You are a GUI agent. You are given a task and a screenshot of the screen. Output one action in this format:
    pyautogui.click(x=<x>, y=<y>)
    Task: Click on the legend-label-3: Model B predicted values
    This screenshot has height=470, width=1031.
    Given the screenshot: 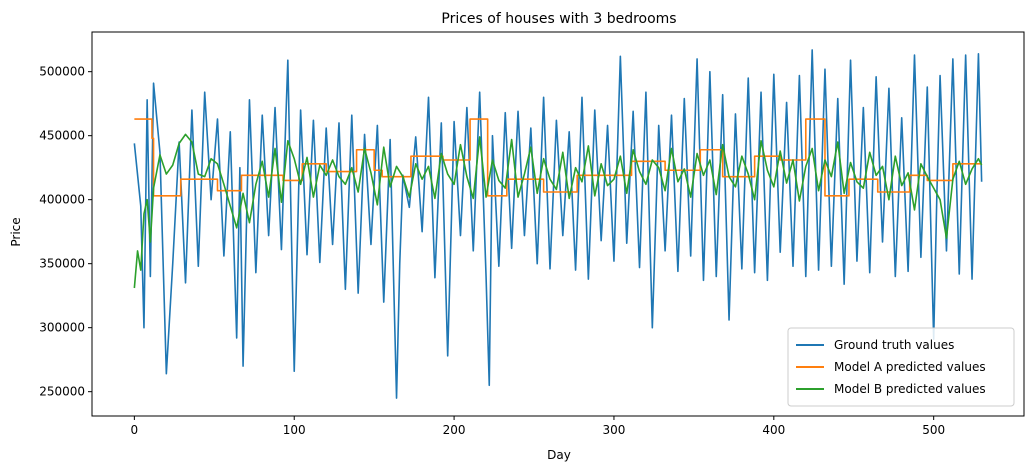 What is the action you would take?
    pyautogui.click(x=910, y=389)
    